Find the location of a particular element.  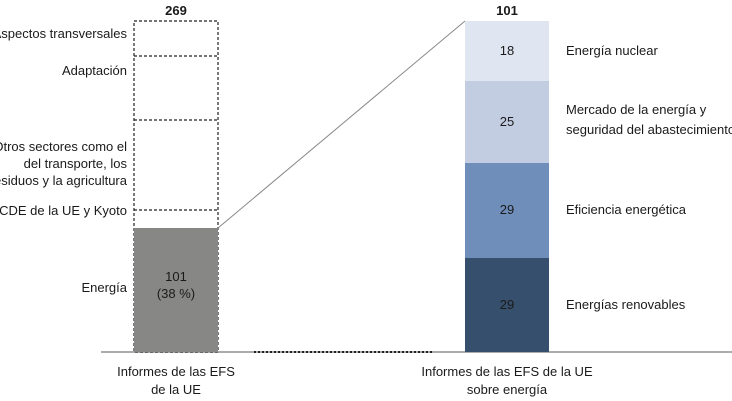

label-energias-renovables: Energías renovables is located at coordinates (626, 304).